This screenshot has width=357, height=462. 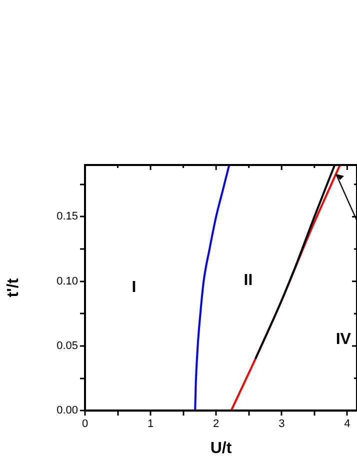 I want to click on x-tick-label: 4, so click(x=347, y=424).